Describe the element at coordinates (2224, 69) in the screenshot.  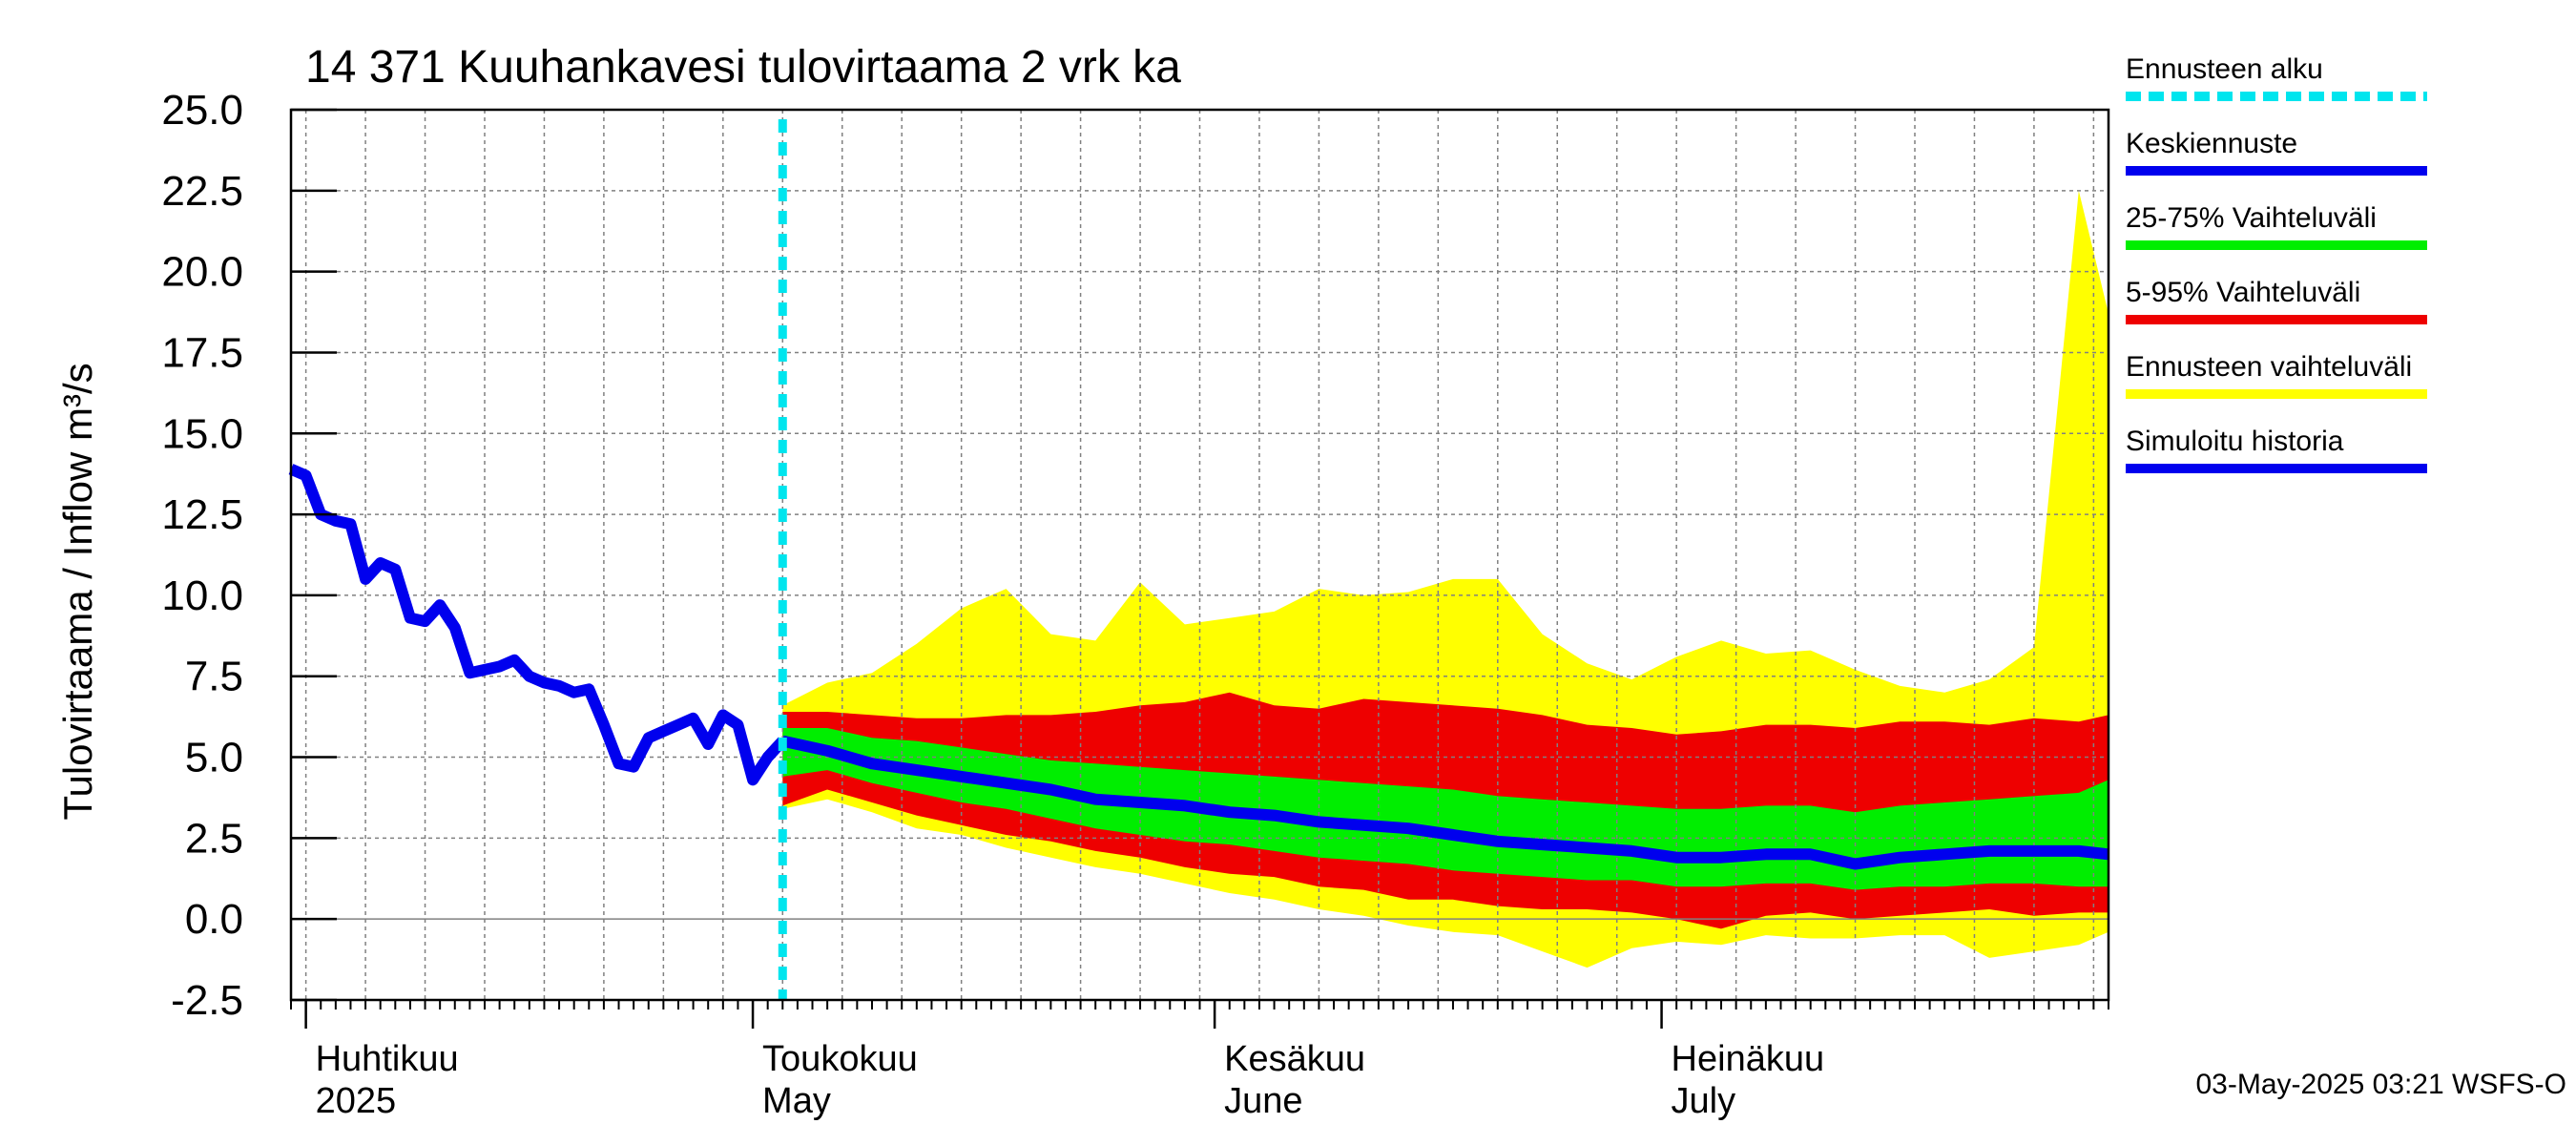
I see `legend-label: Ennusteen alku` at that location.